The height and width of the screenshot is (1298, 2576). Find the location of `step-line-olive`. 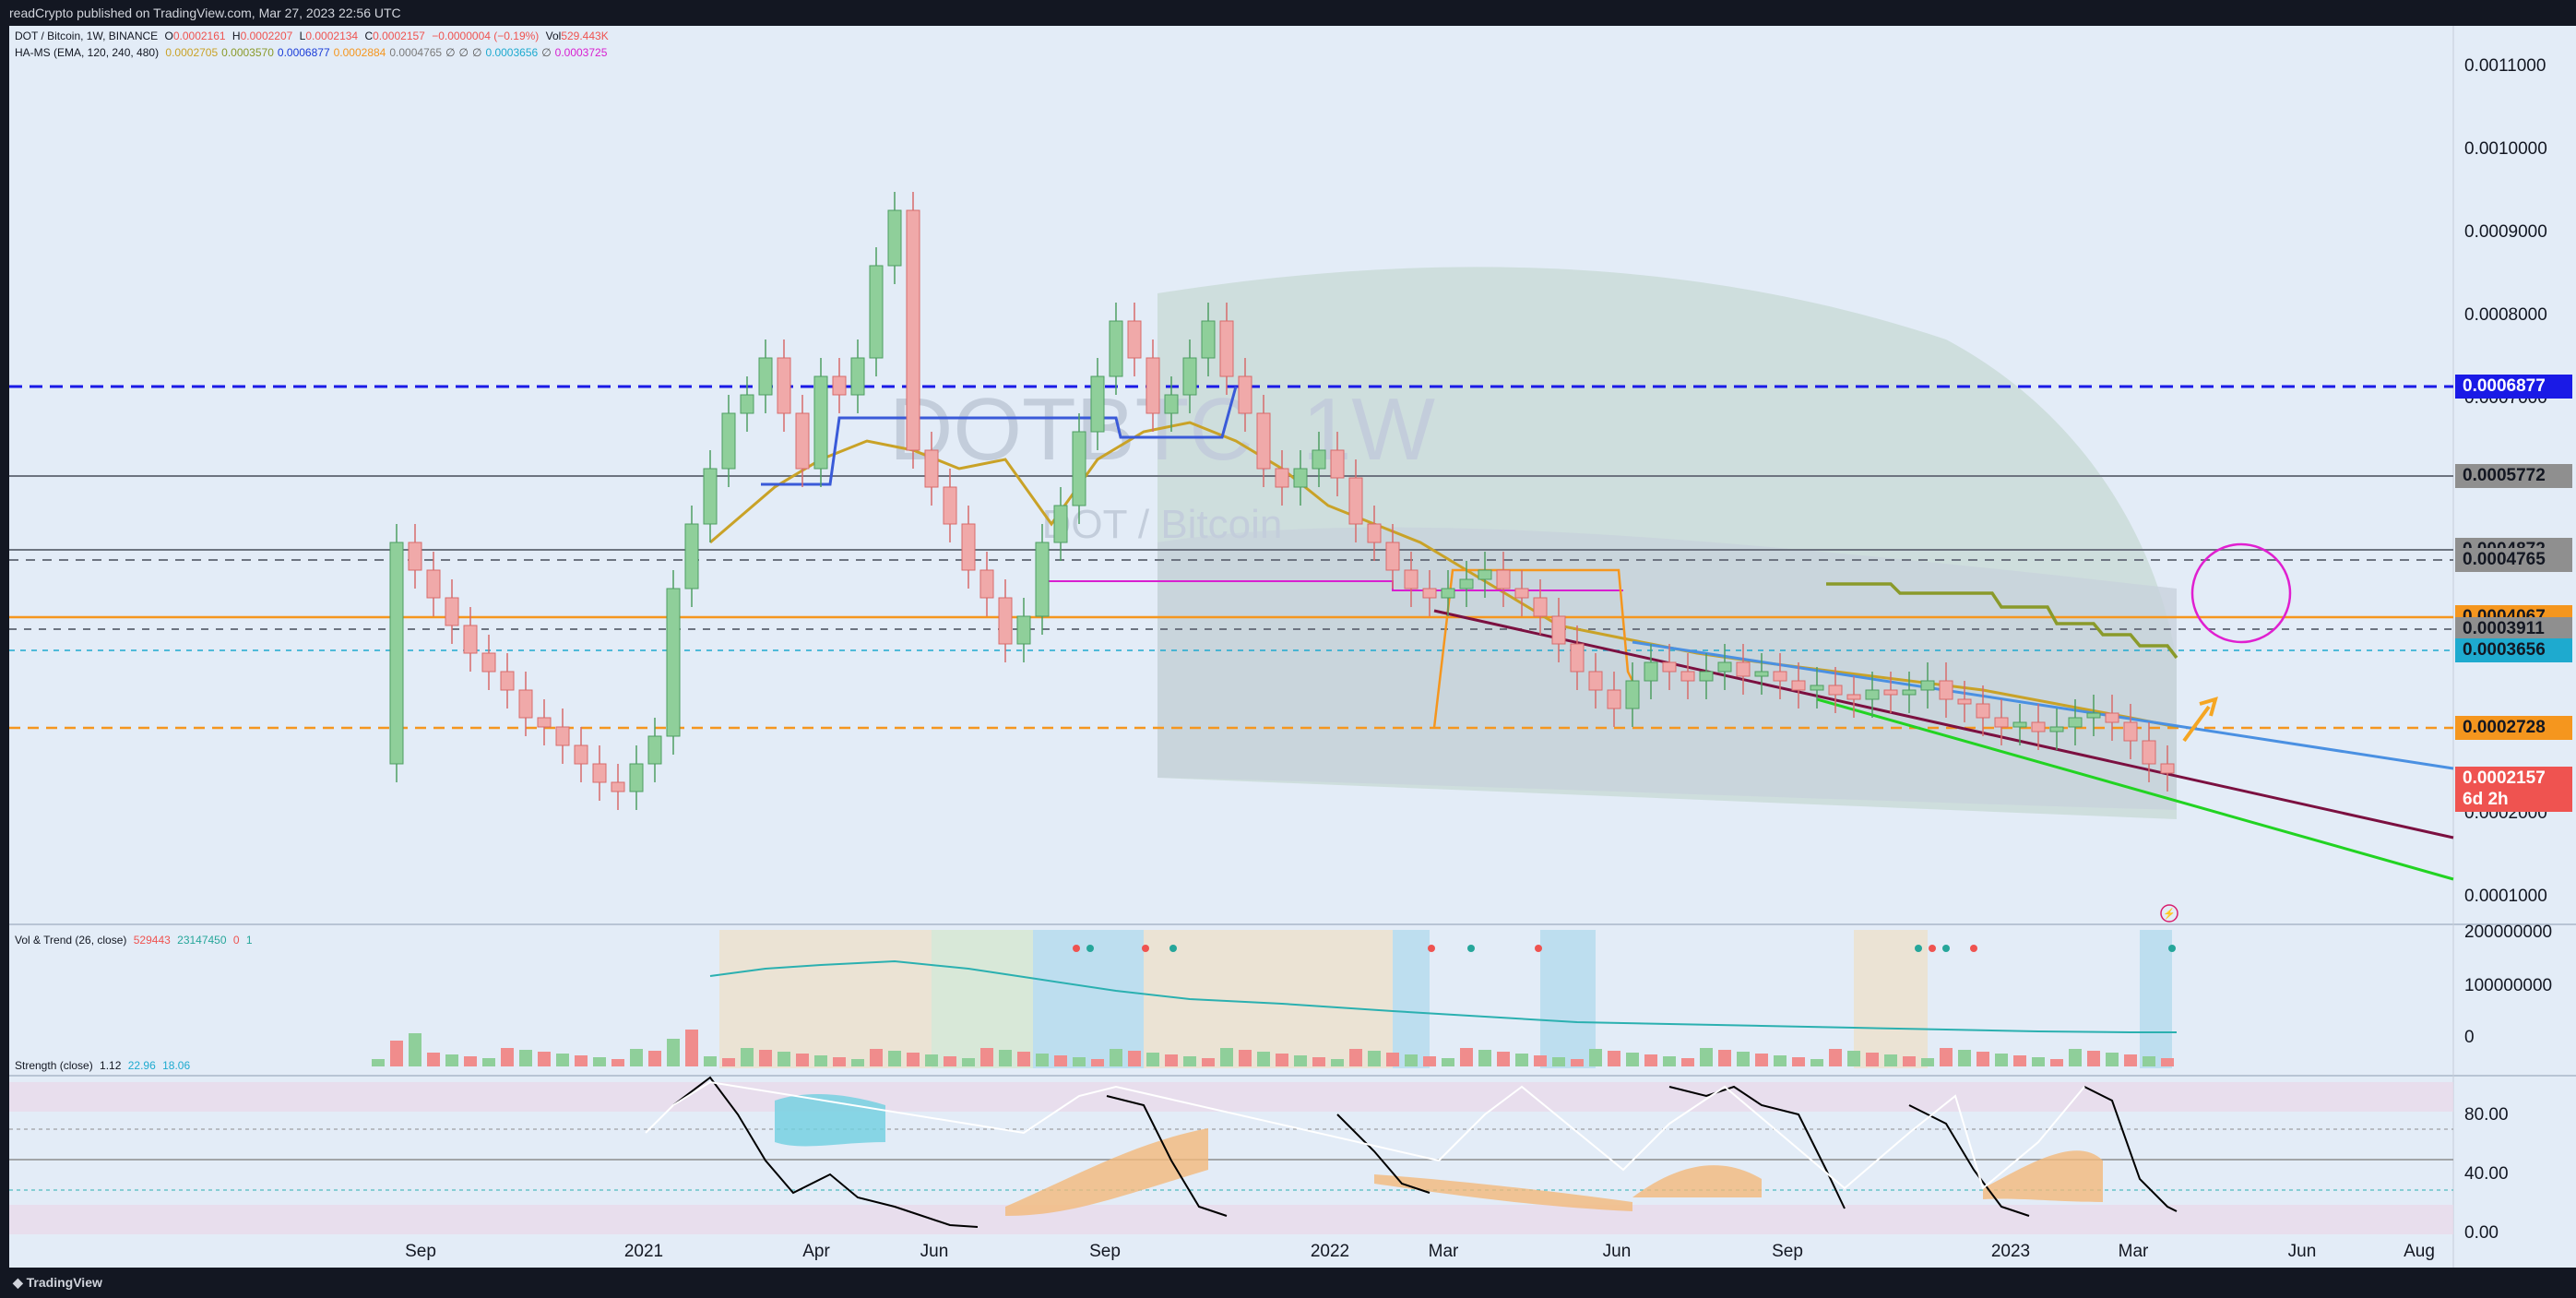

step-line-olive is located at coordinates (2002, 621).